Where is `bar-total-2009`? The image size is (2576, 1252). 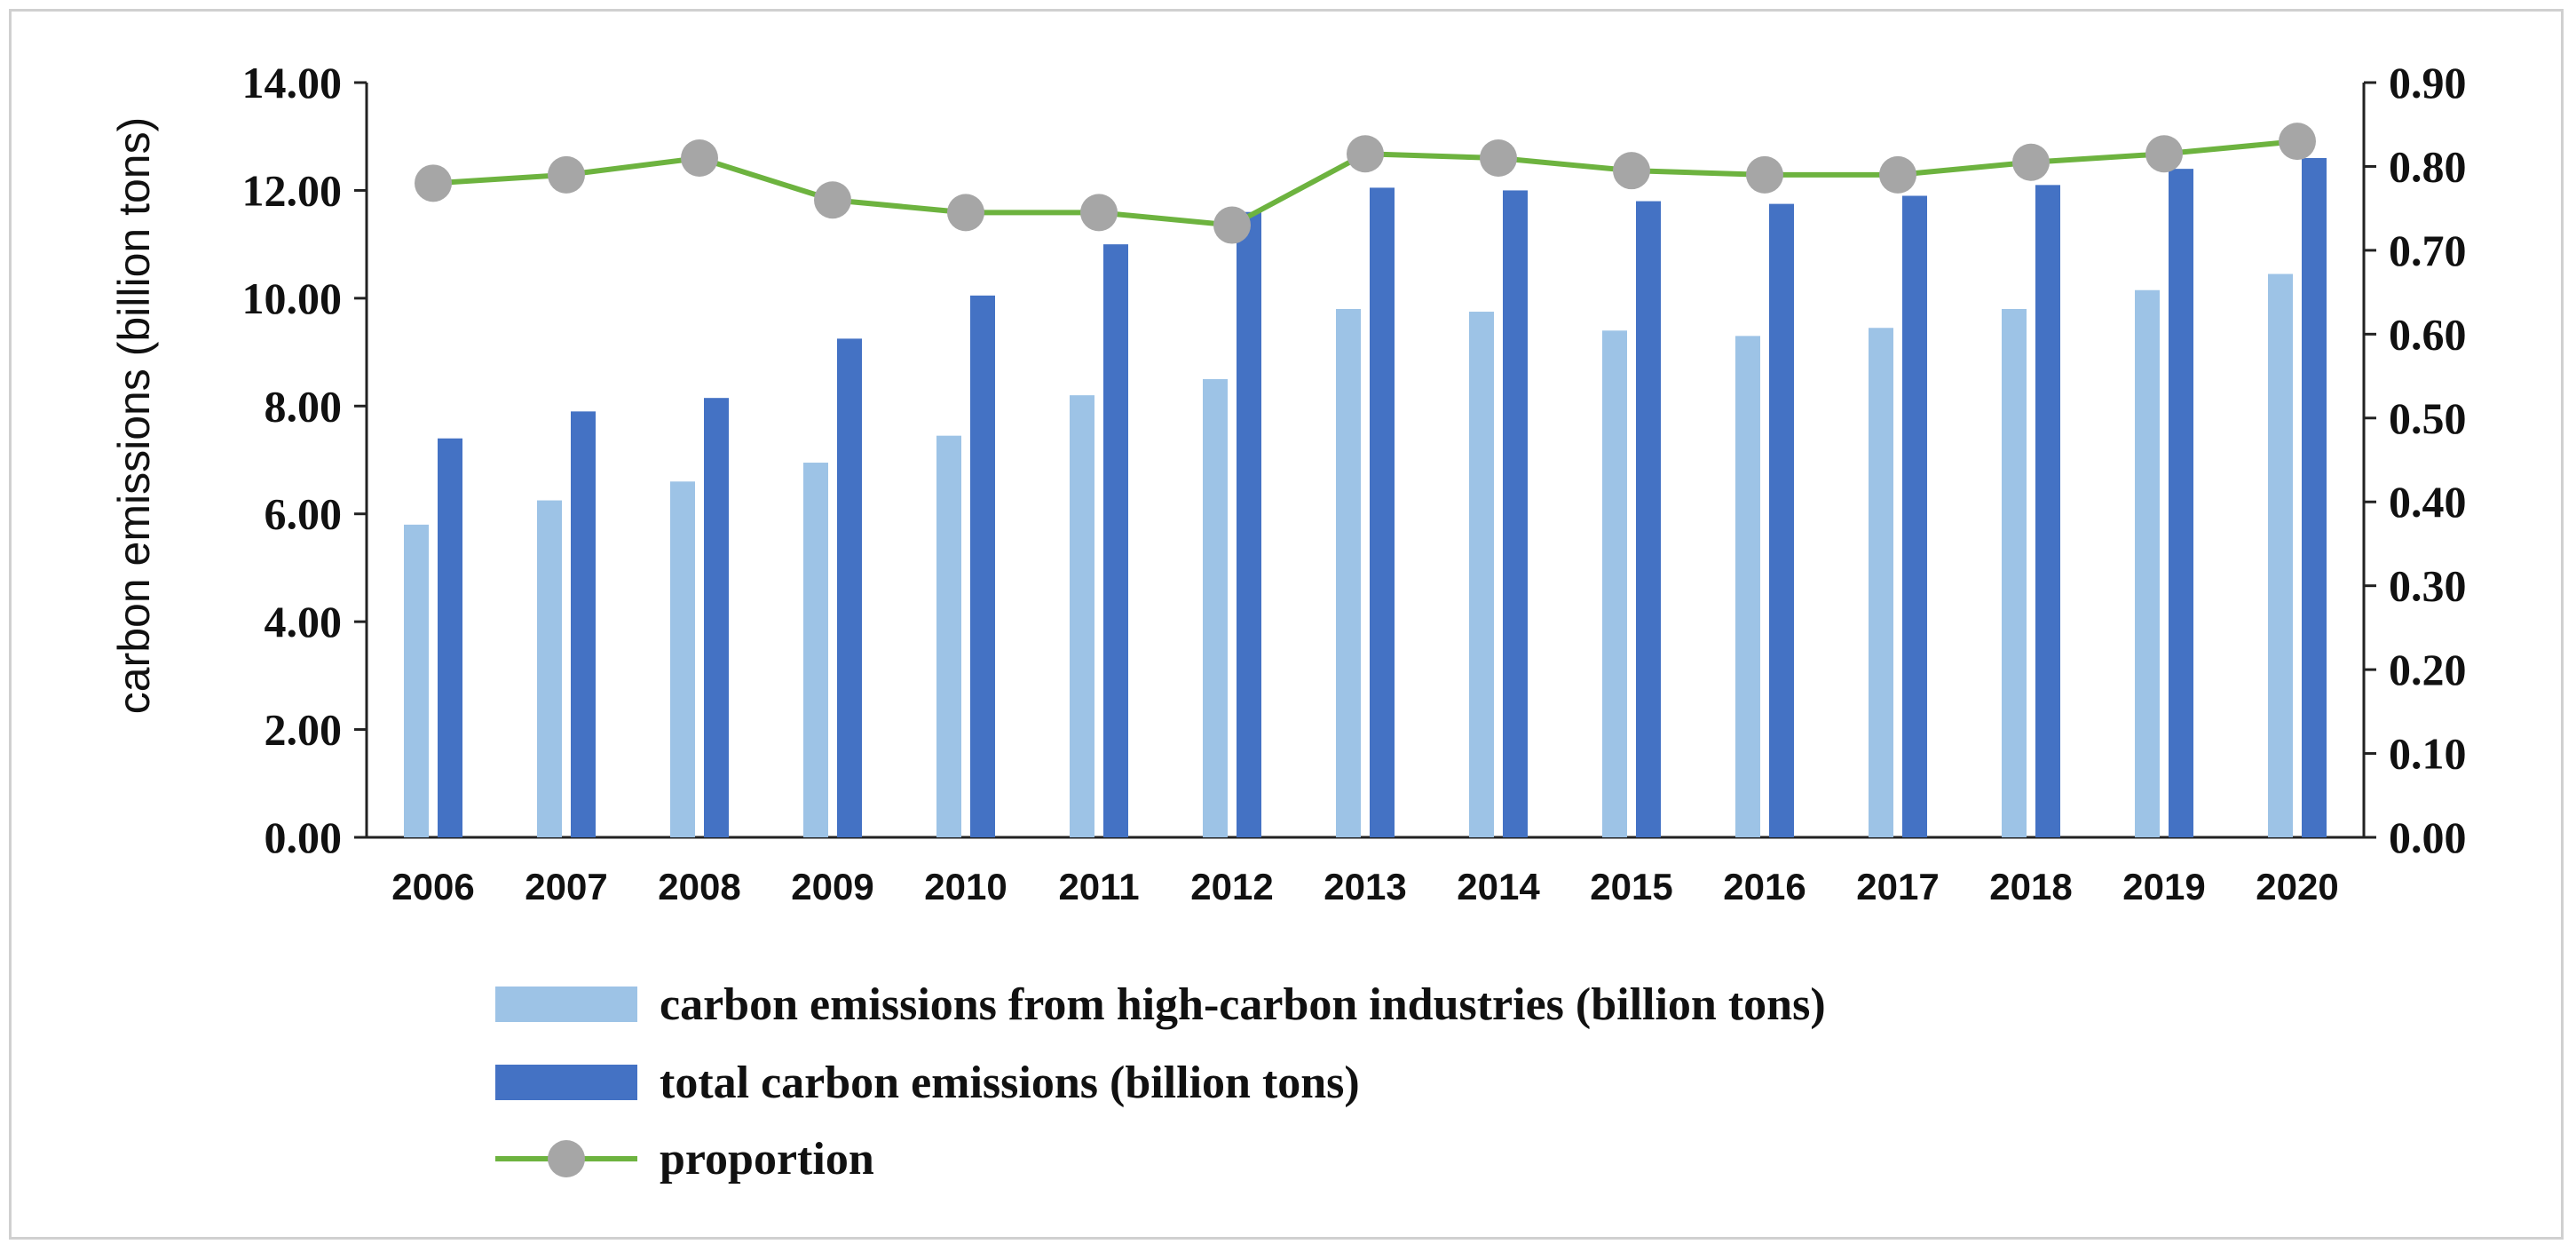
bar-total-2009 is located at coordinates (849, 588).